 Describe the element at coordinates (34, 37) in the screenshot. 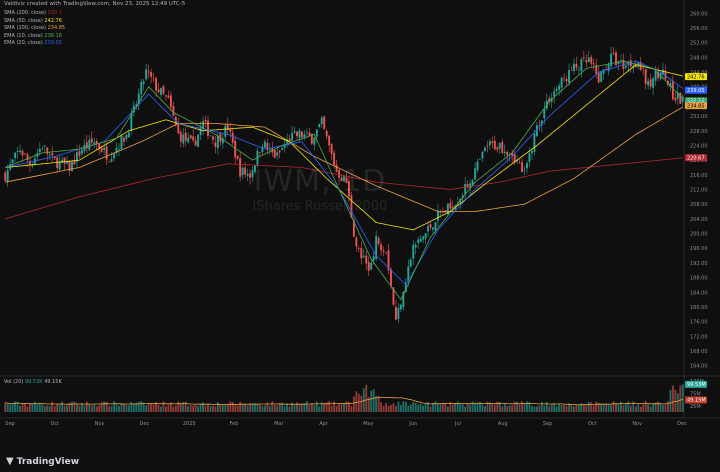

I see `legend-ema10: EMA (10, close) 236.16` at that location.